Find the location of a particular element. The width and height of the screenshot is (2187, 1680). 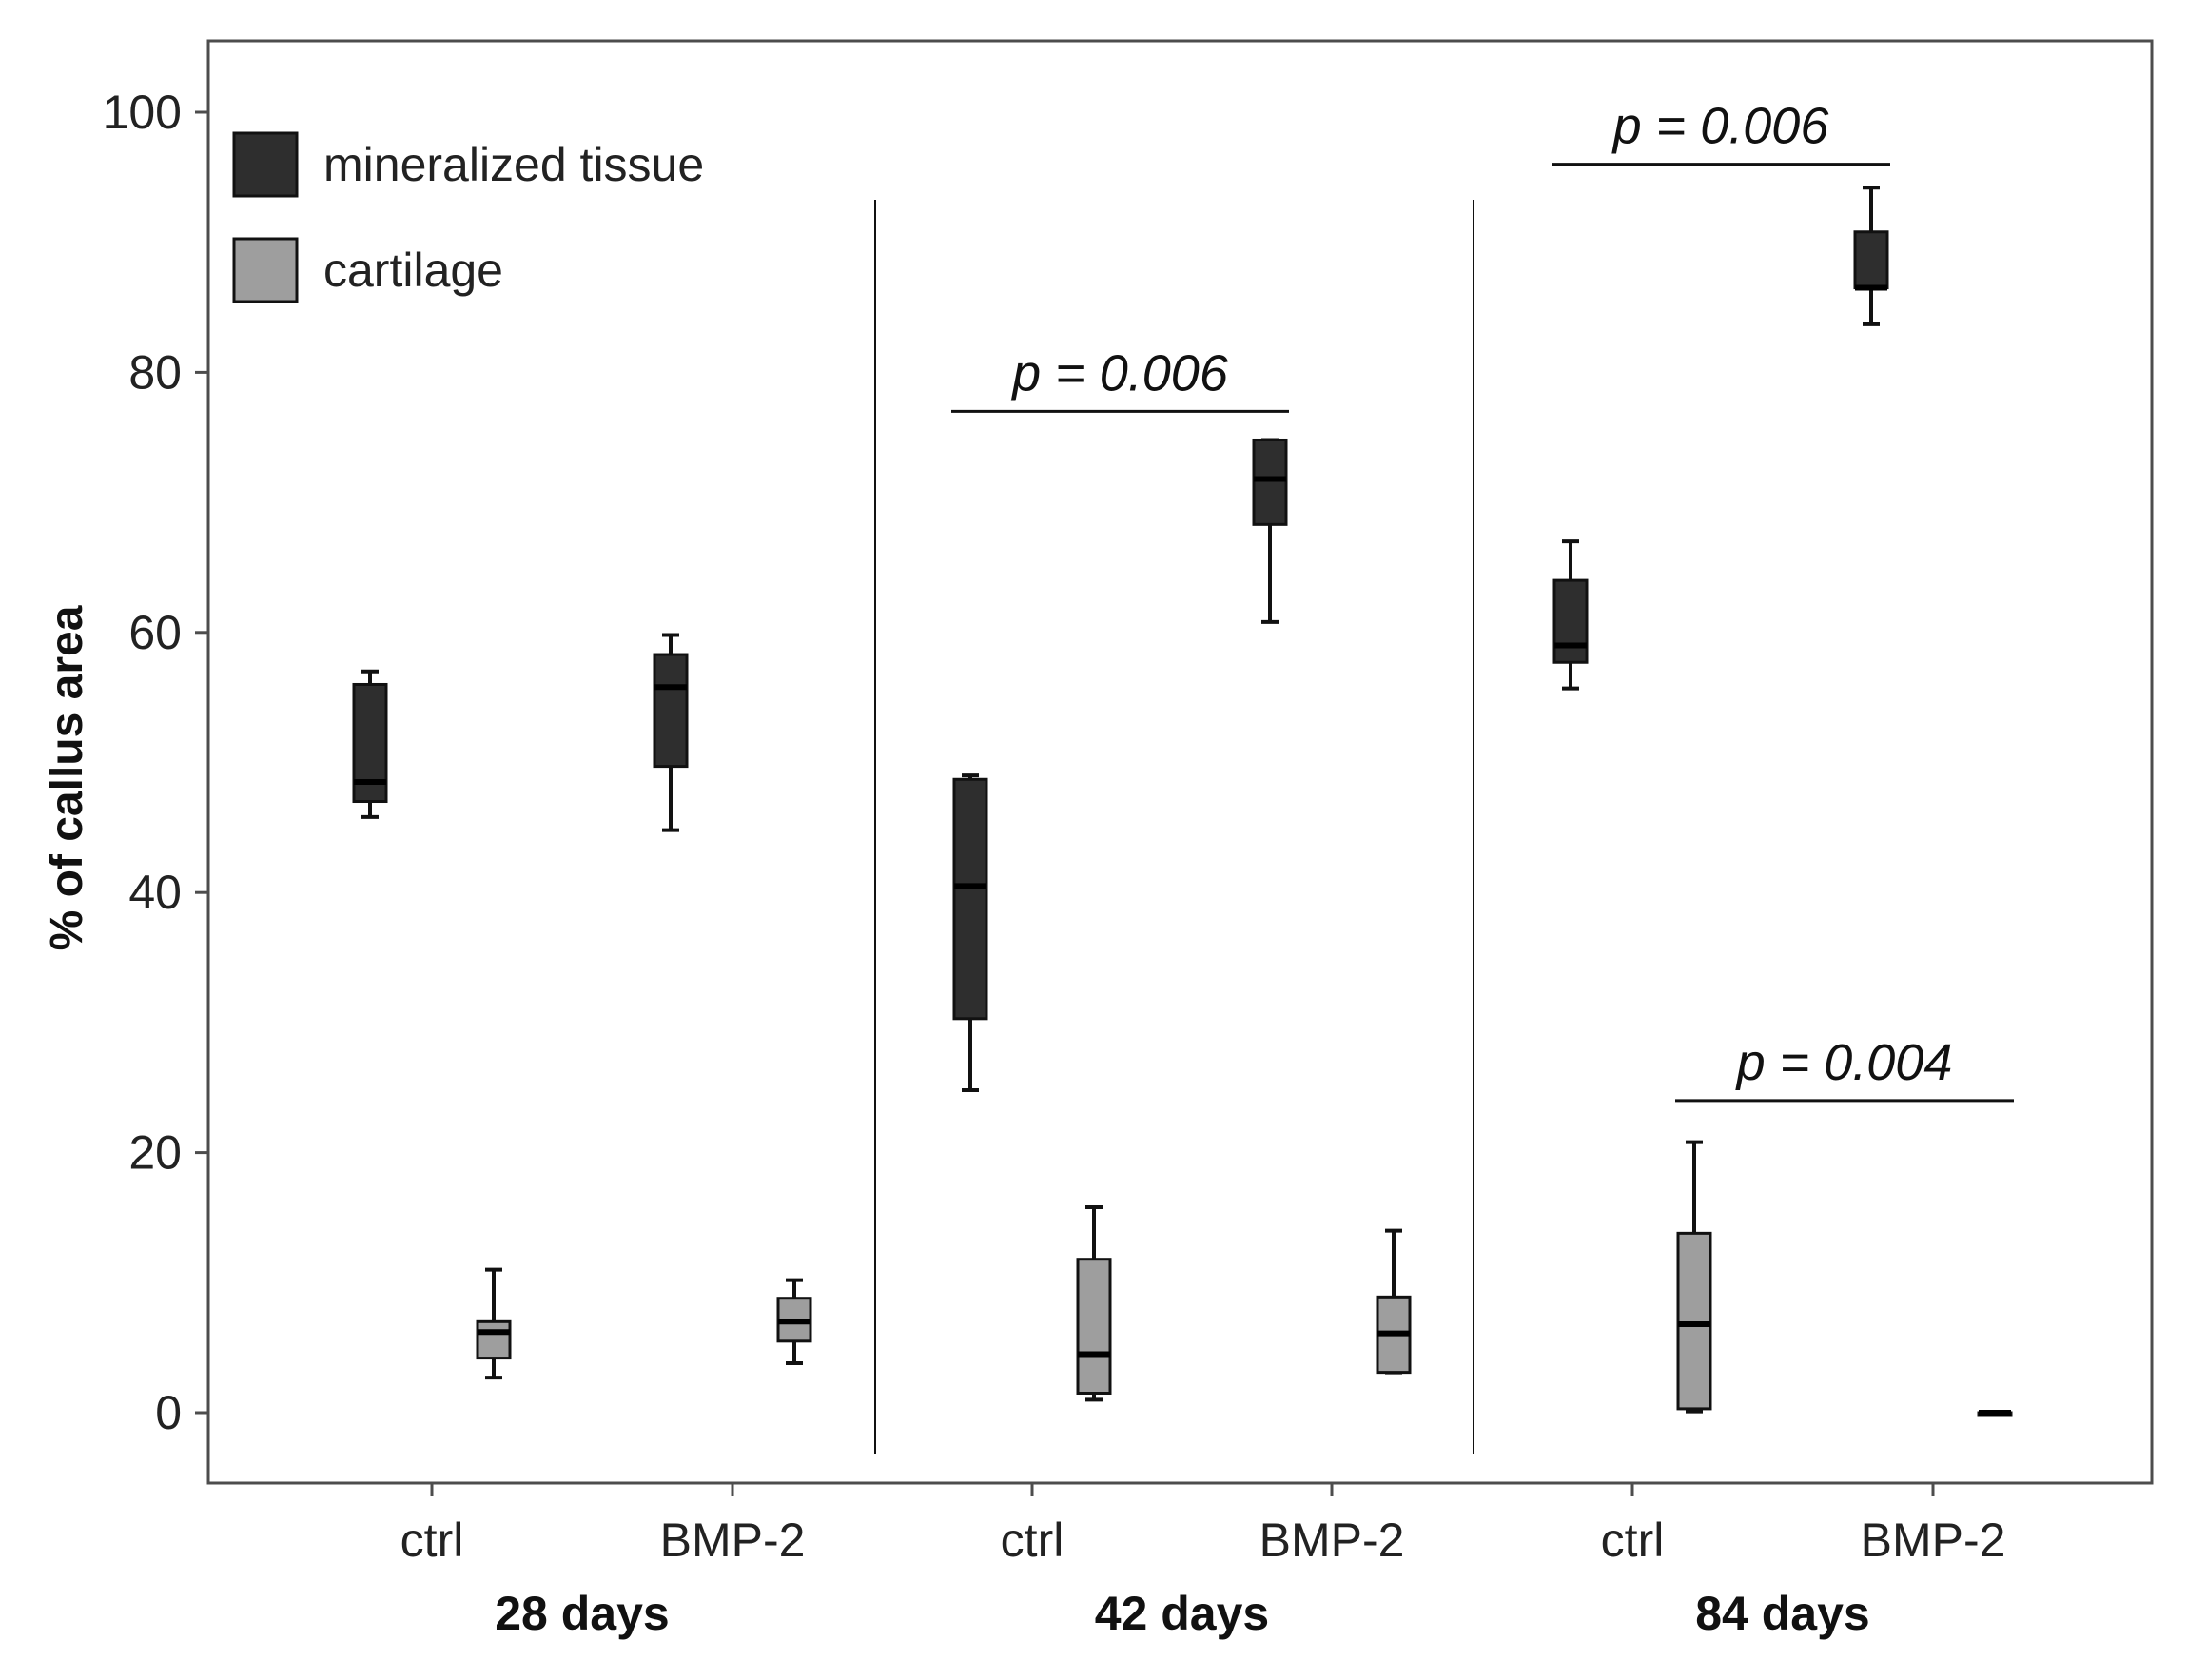

y-axis: 0 20 40 60 80 100 is located at coordinates (155, 762).